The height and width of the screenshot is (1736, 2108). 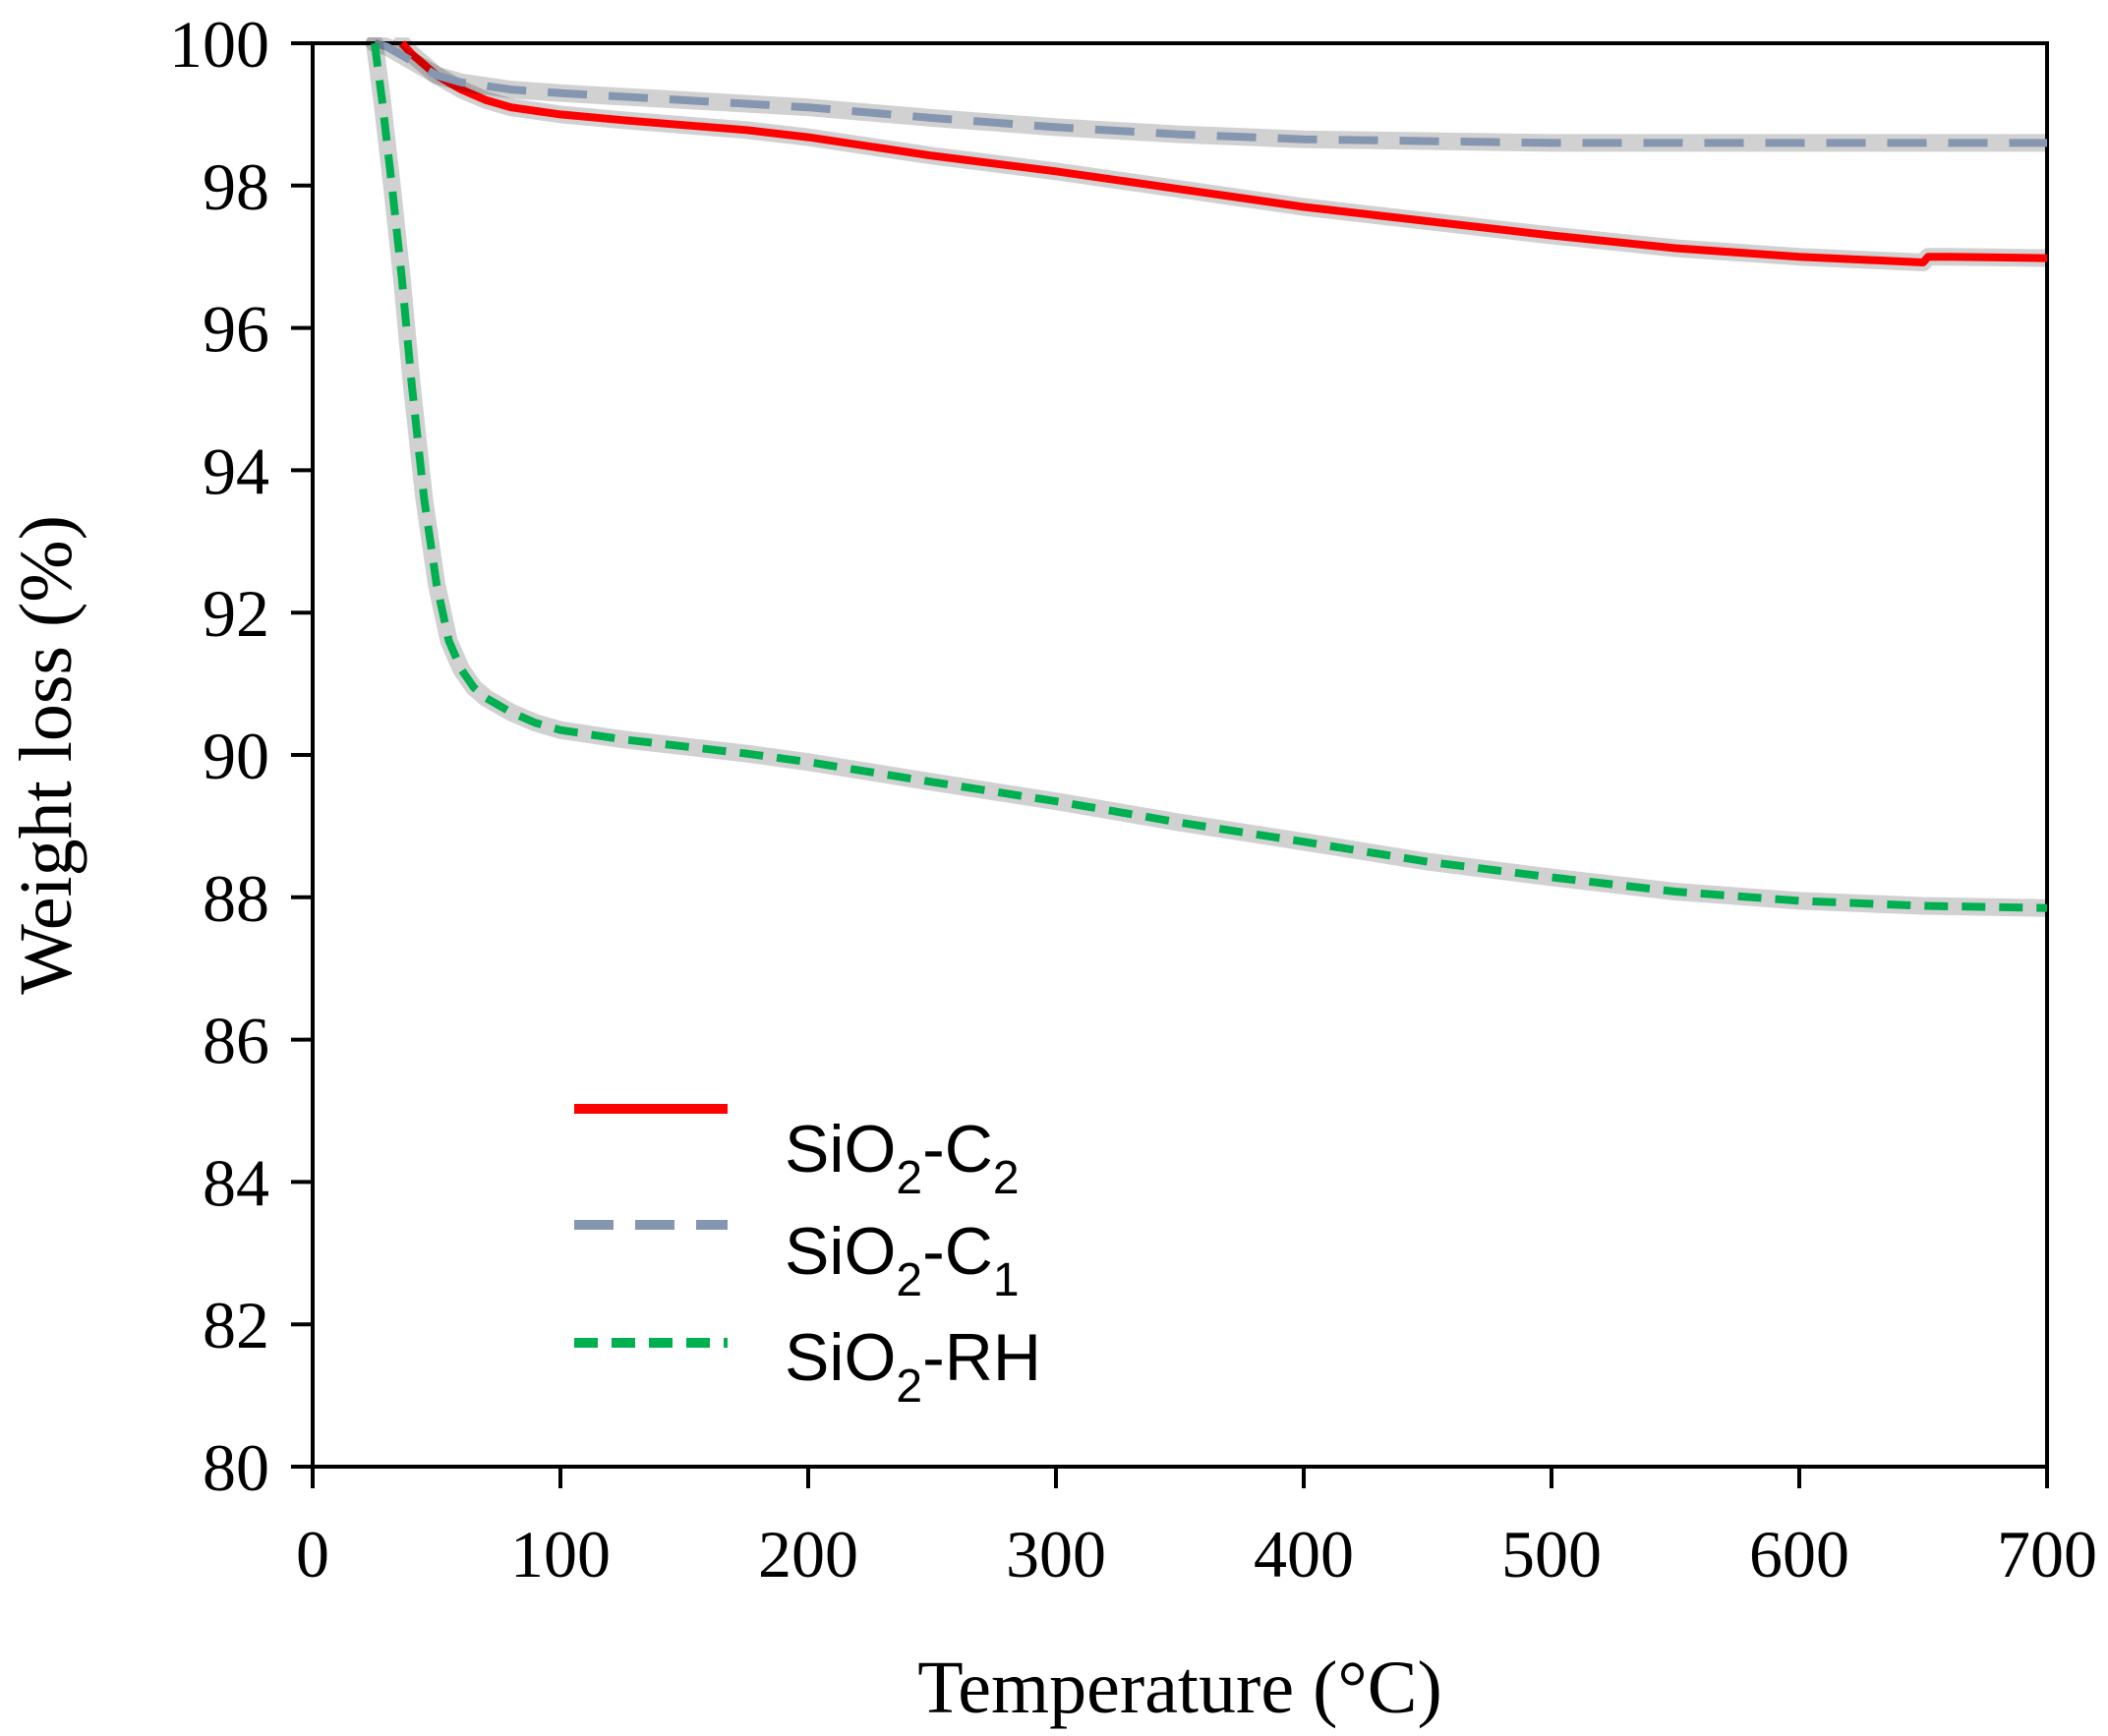 I want to click on y-axis-title: Weight loss (%), so click(x=47, y=755).